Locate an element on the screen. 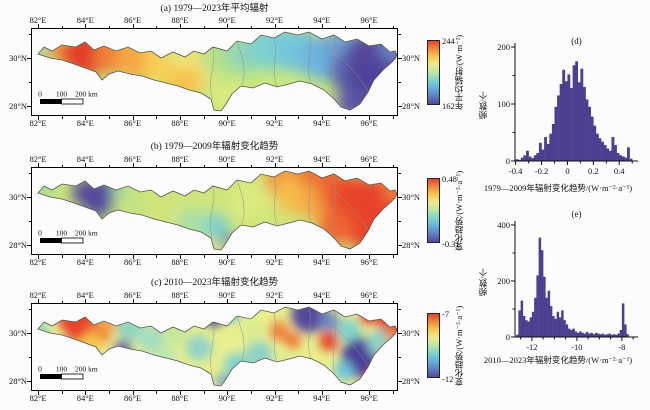  lon-tick-label: 88°E is located at coordinates (180, 159).